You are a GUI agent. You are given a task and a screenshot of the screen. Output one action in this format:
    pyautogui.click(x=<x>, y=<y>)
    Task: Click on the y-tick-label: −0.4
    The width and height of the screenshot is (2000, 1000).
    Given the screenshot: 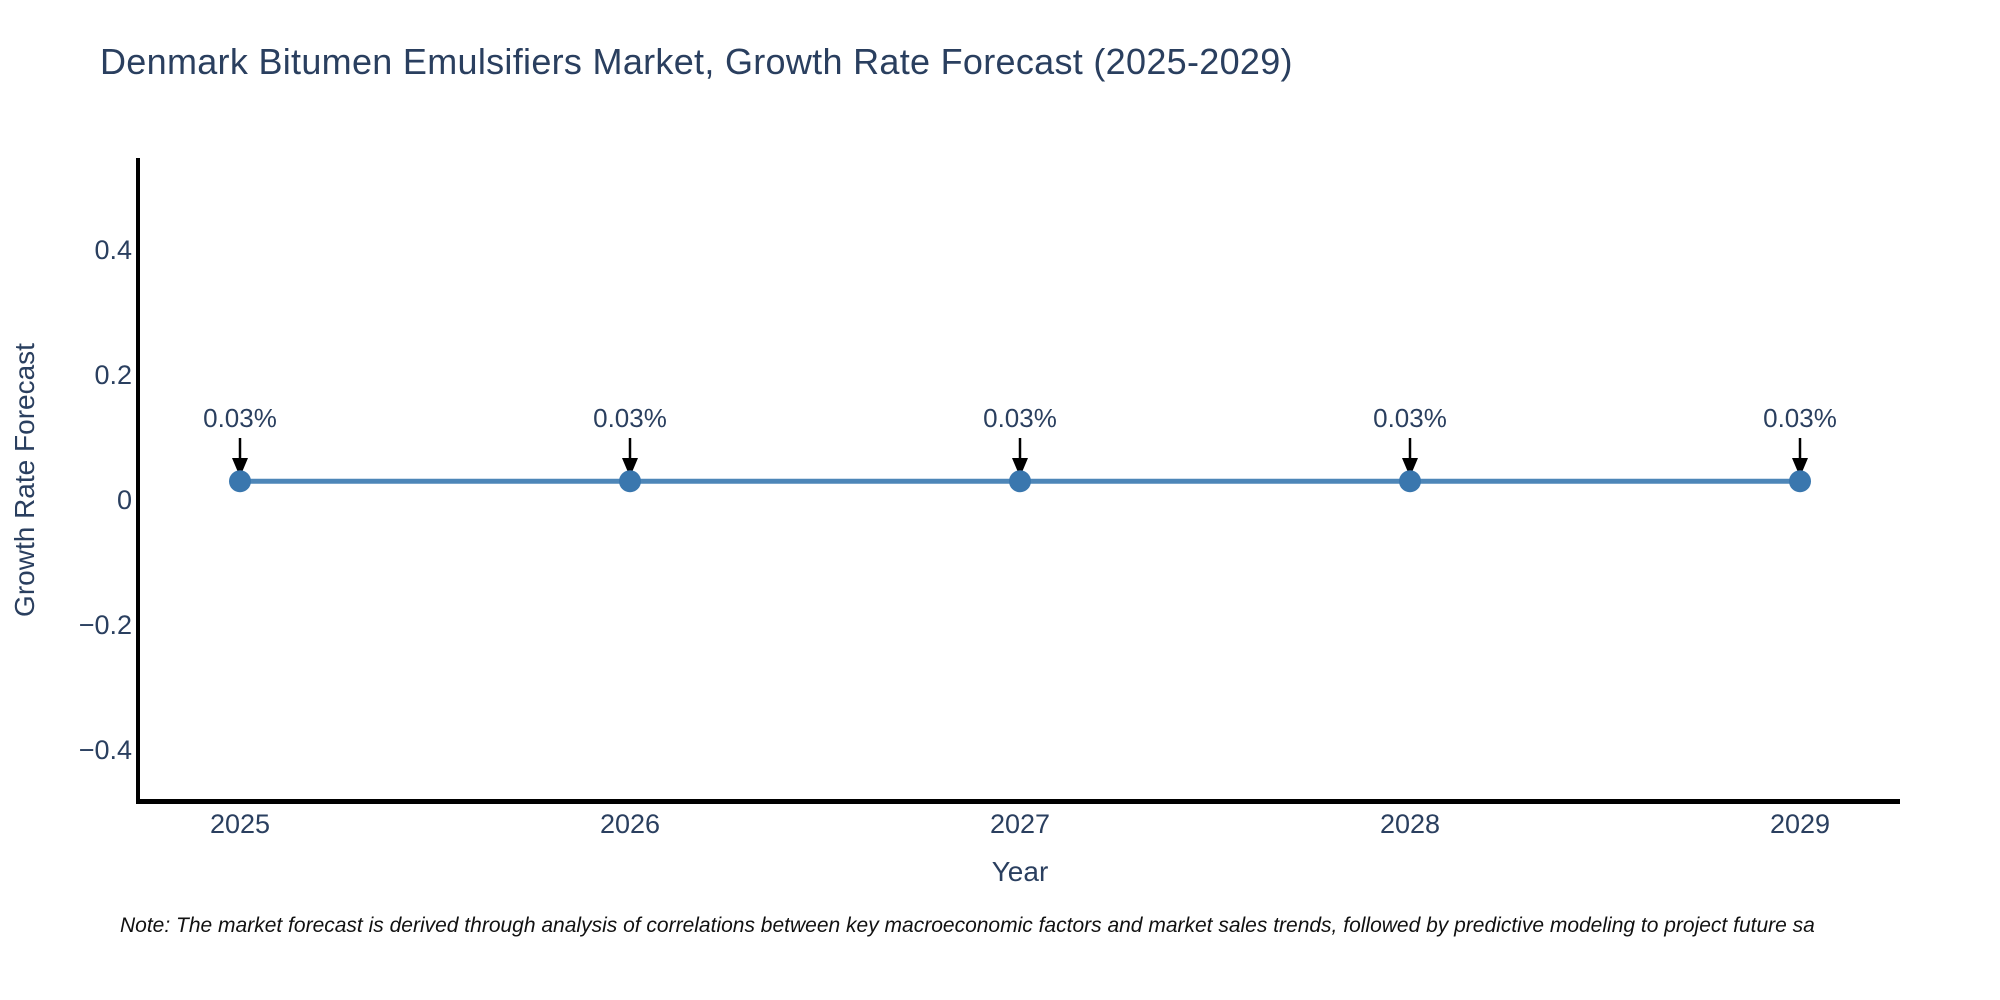 What is the action you would take?
    pyautogui.click(x=105, y=750)
    